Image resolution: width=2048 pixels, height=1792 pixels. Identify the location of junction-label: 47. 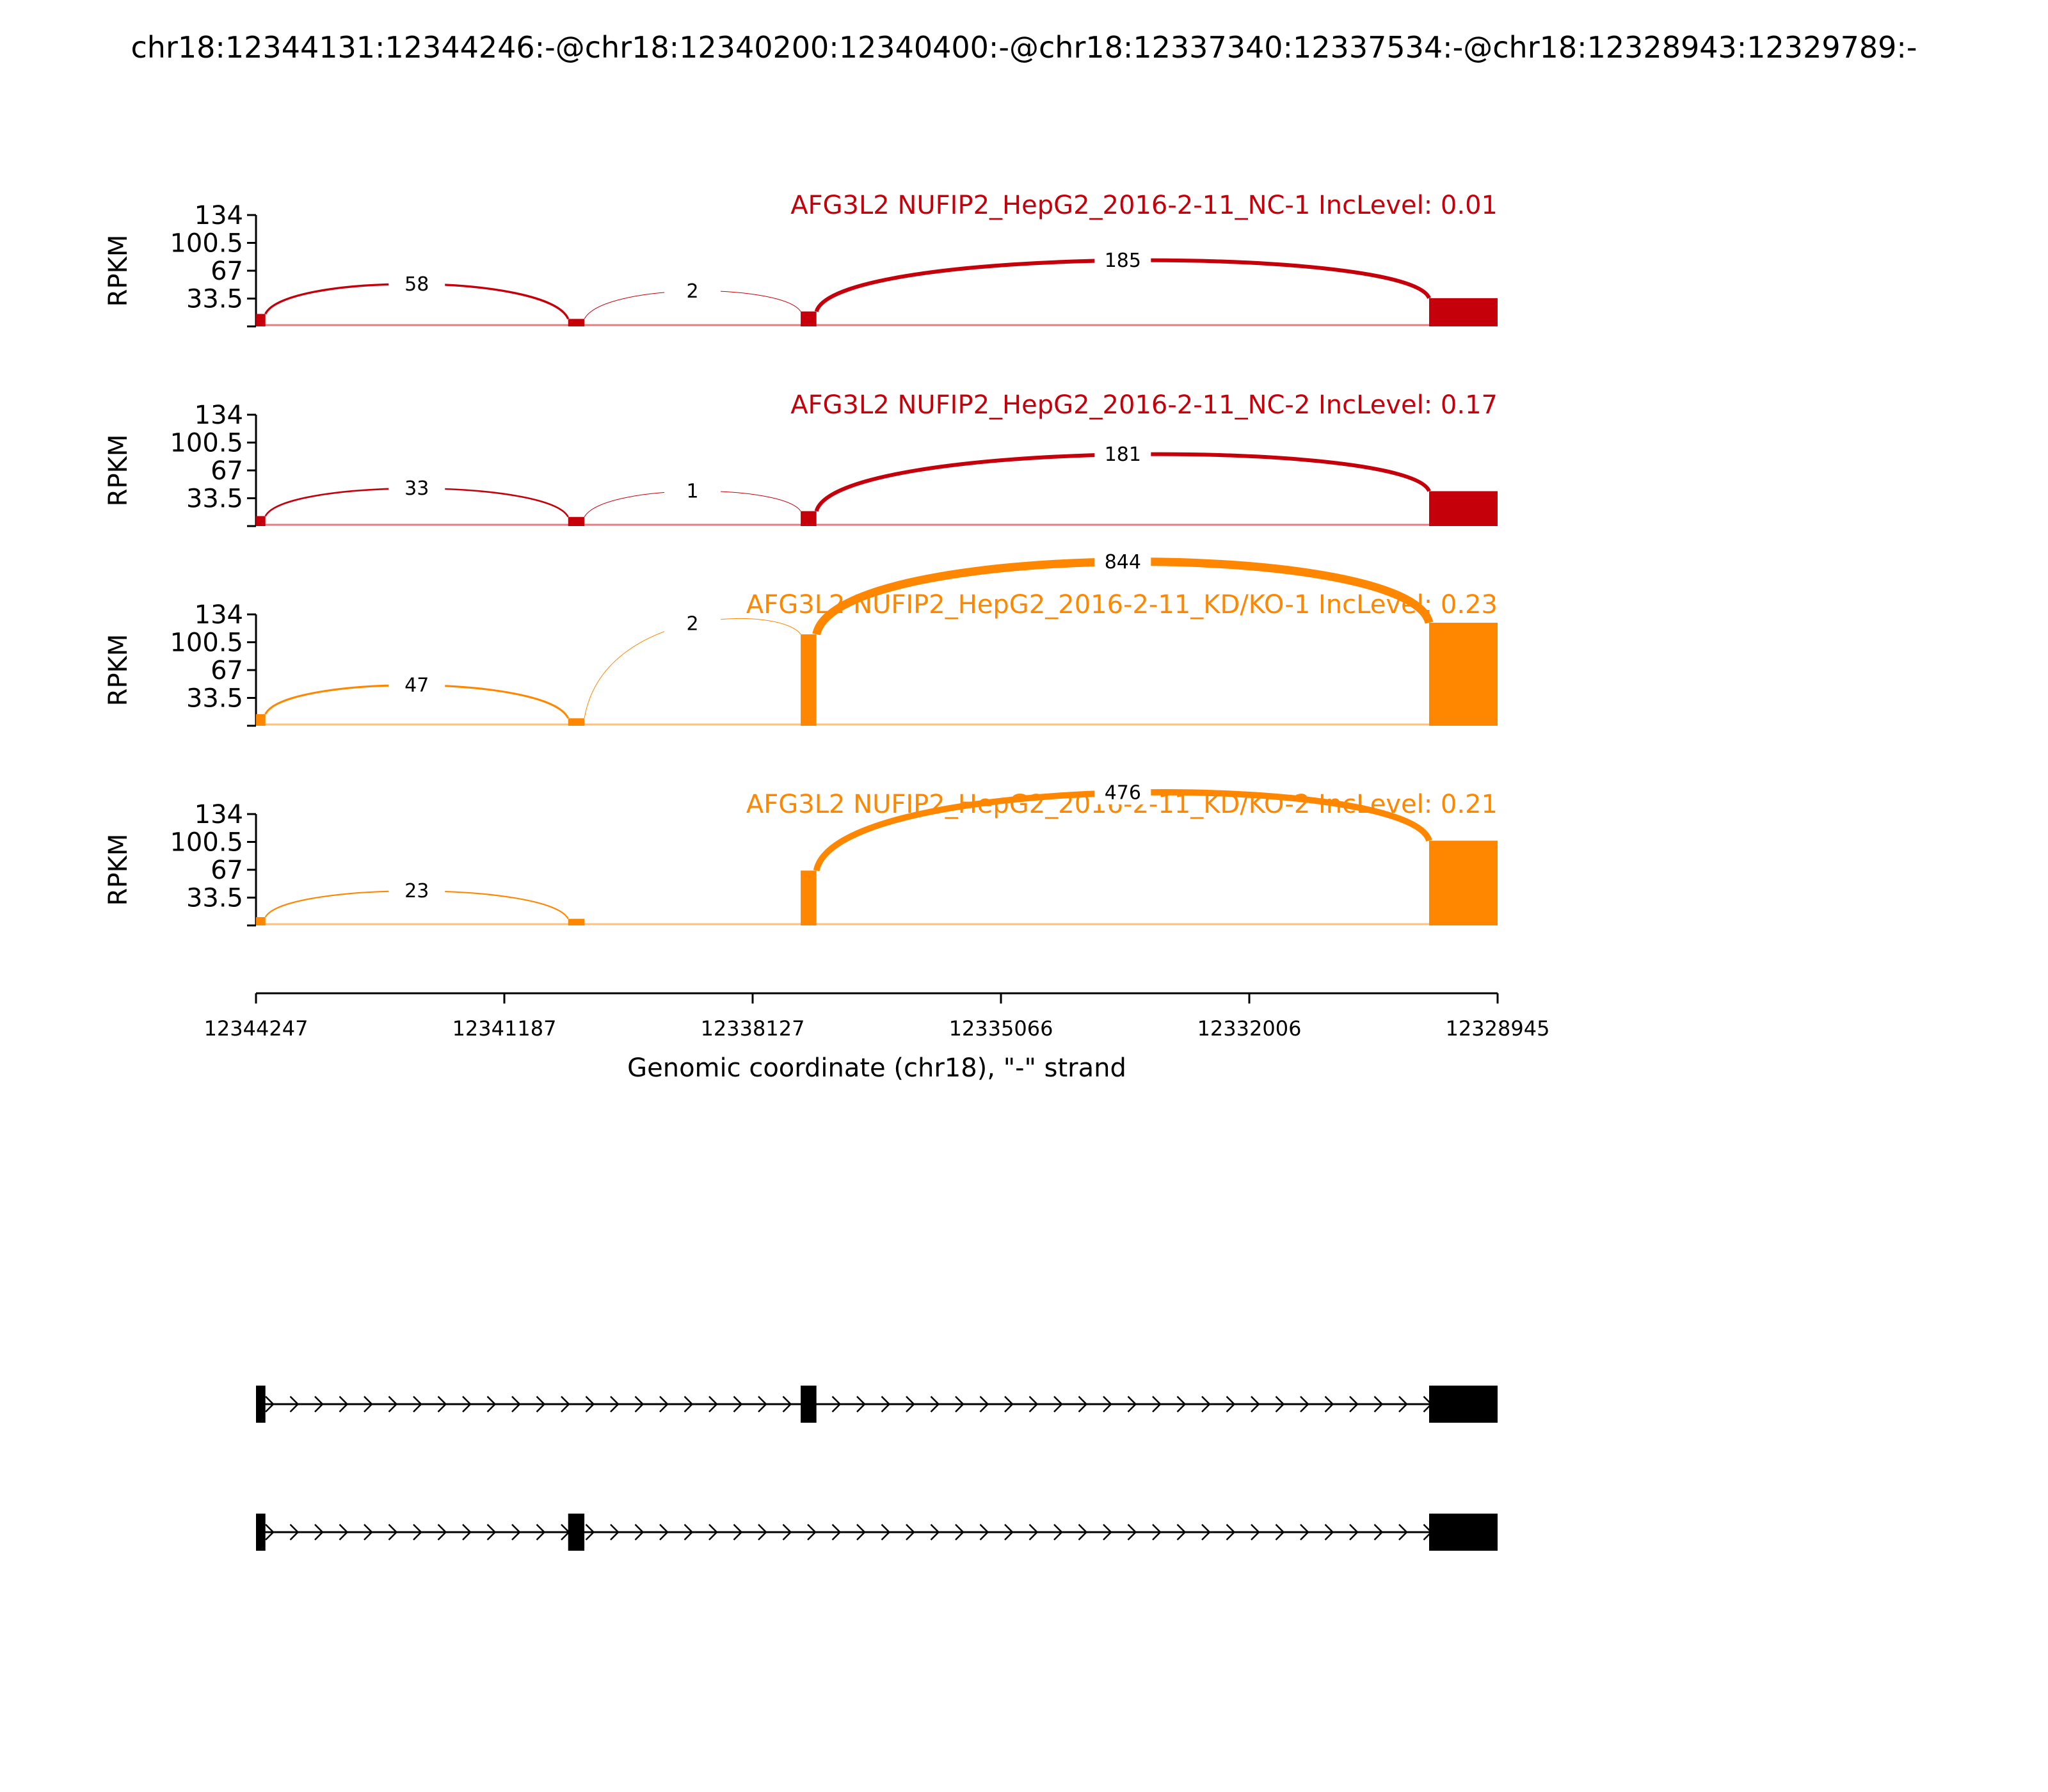
(416, 686).